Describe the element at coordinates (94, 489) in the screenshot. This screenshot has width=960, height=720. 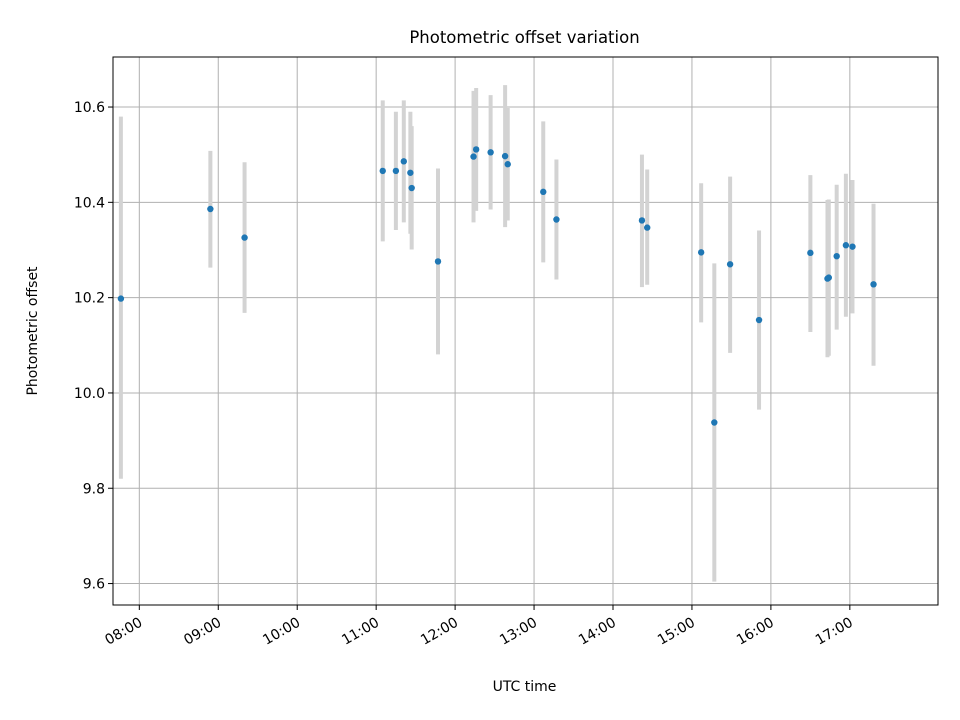
I see `y-tick-label: 9.8` at that location.